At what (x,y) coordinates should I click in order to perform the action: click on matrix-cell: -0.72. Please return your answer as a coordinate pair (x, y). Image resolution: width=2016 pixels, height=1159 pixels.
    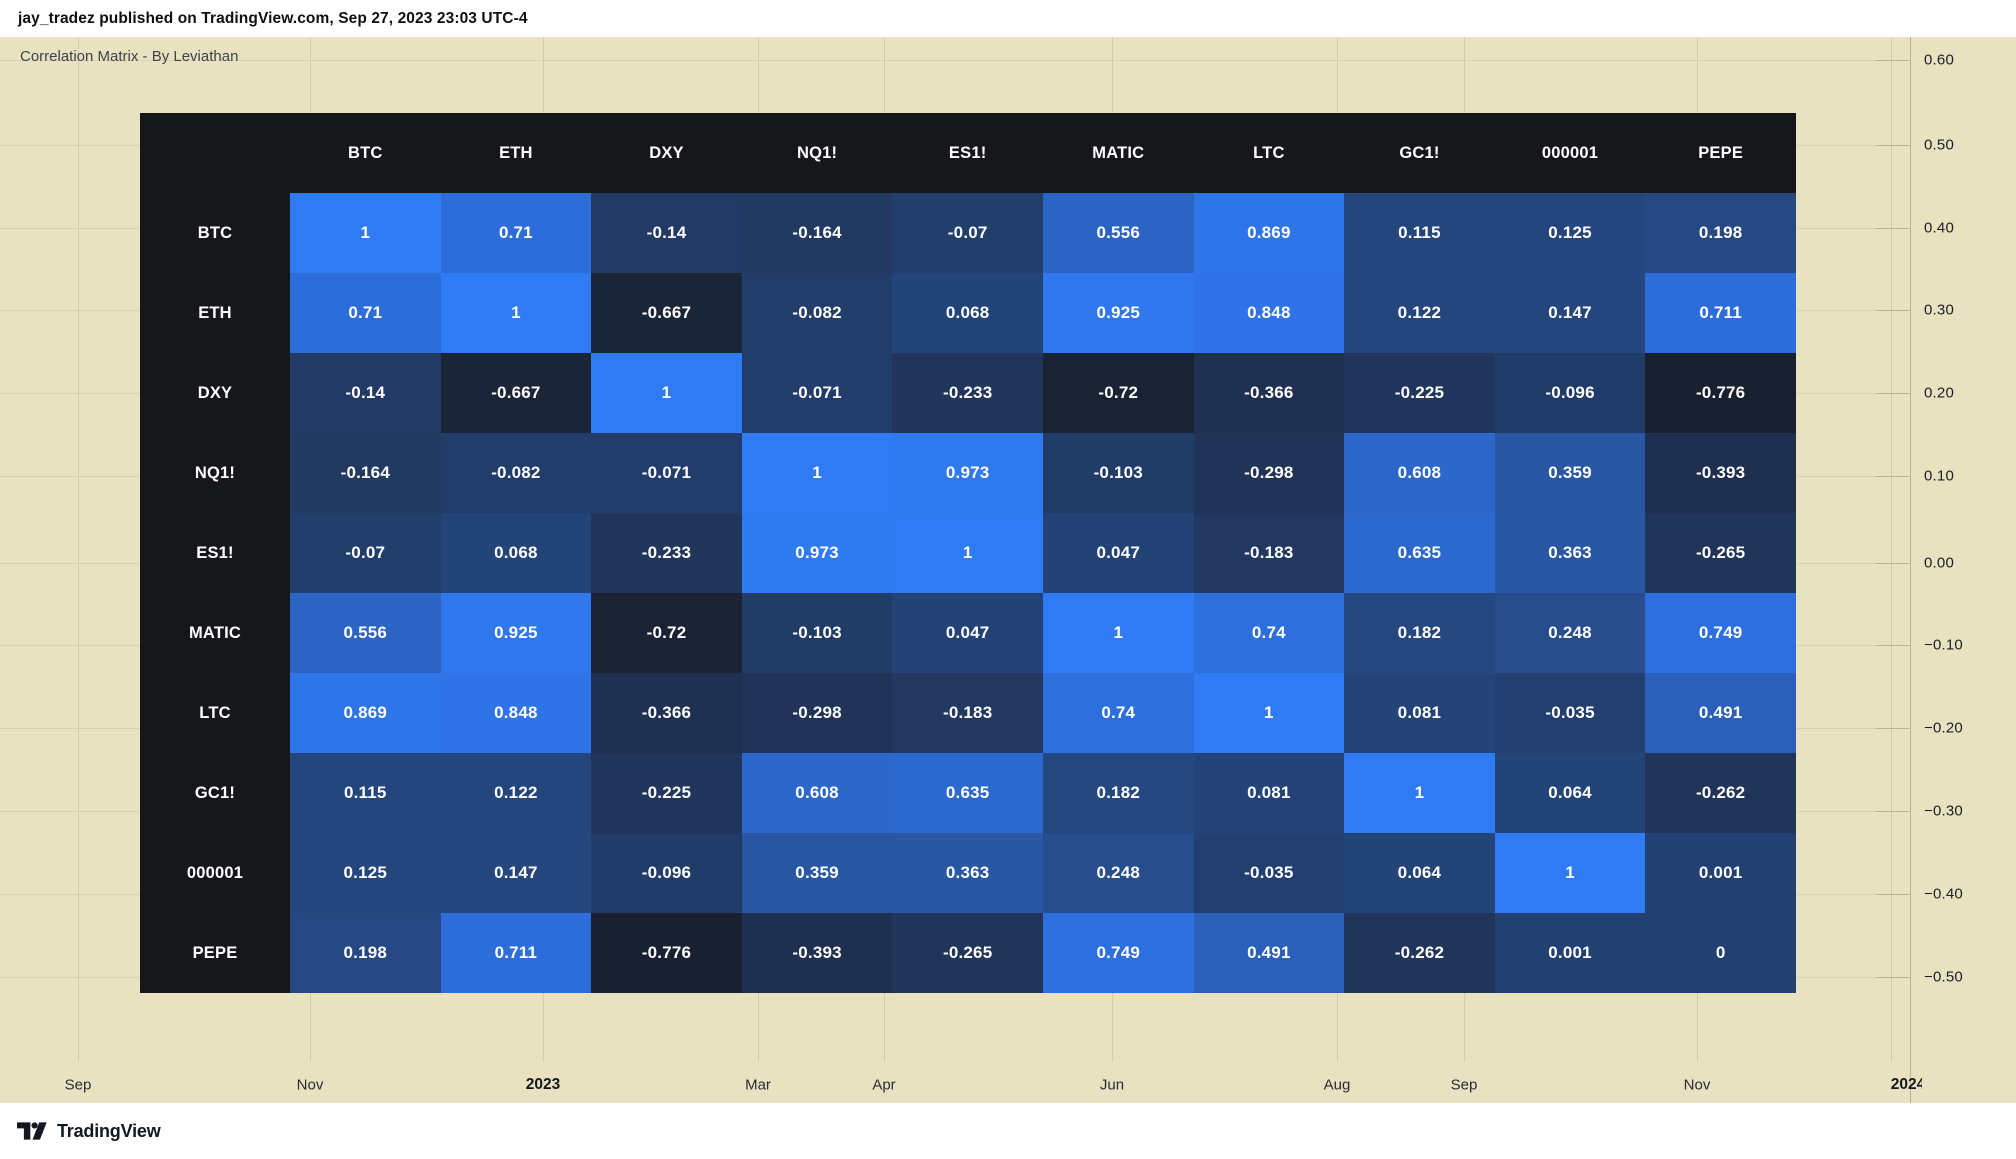
    Looking at the image, I should click on (1118, 393).